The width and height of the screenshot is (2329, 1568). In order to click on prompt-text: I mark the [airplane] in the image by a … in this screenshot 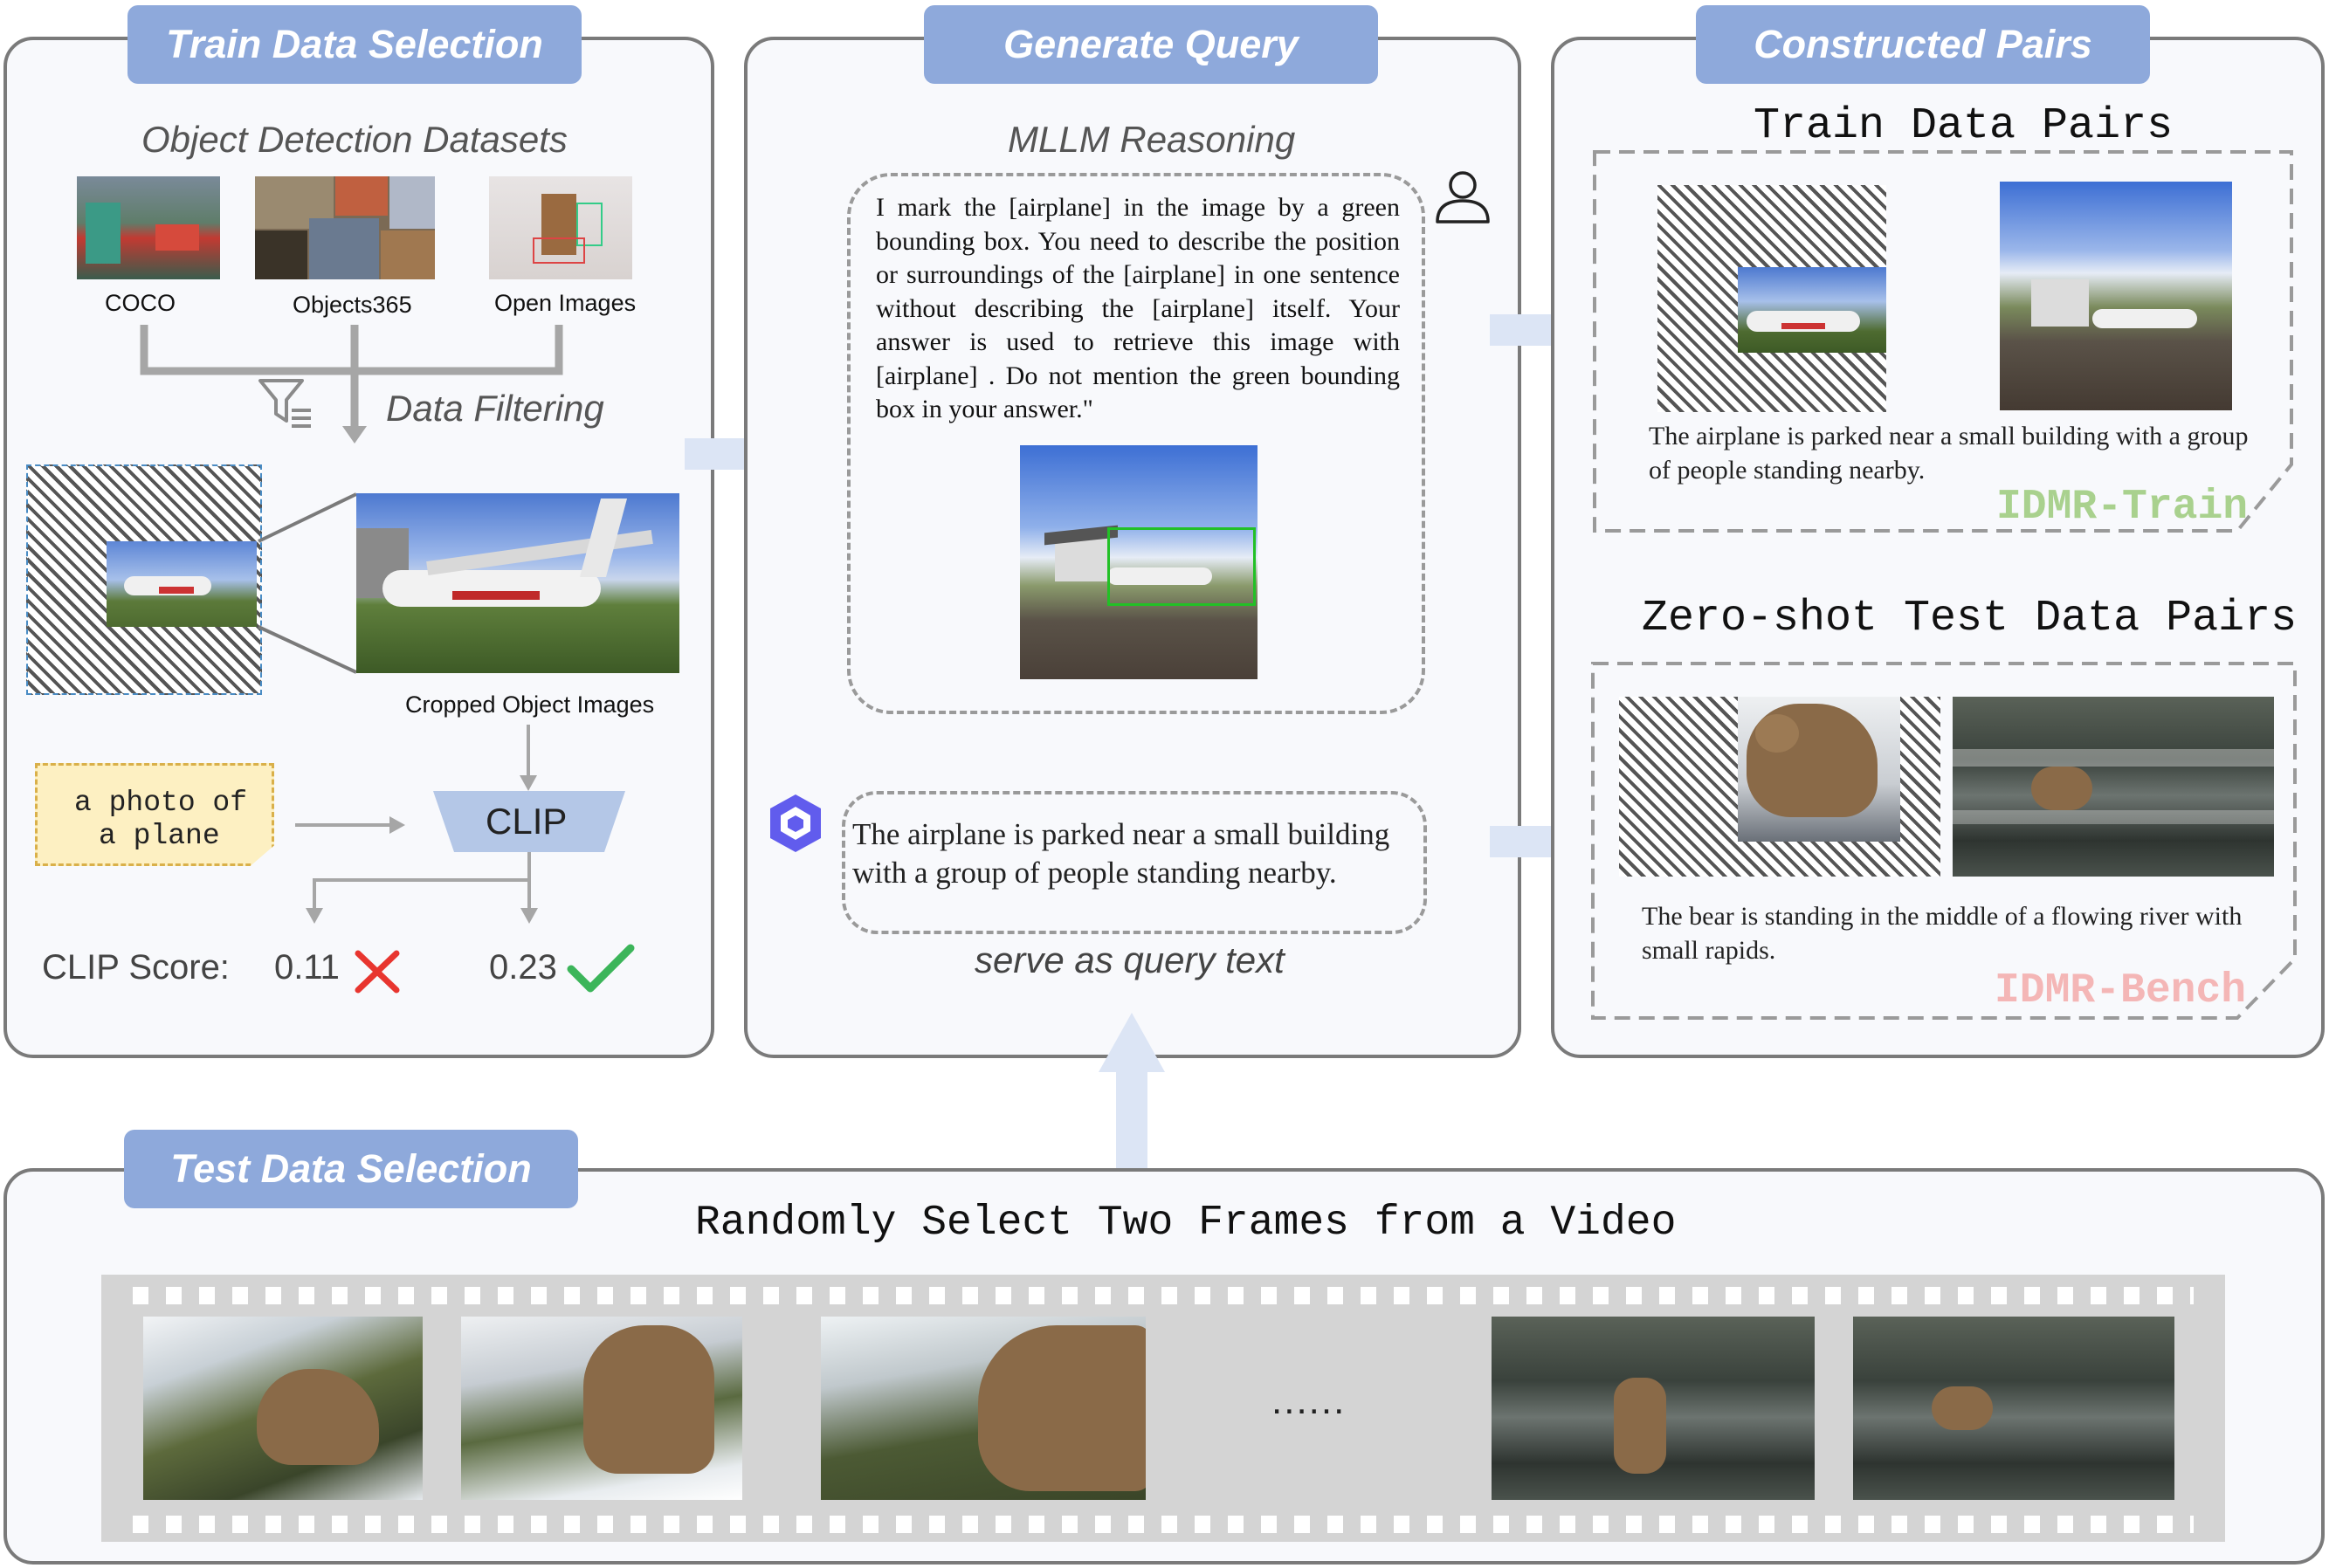, I will do `click(1138, 308)`.